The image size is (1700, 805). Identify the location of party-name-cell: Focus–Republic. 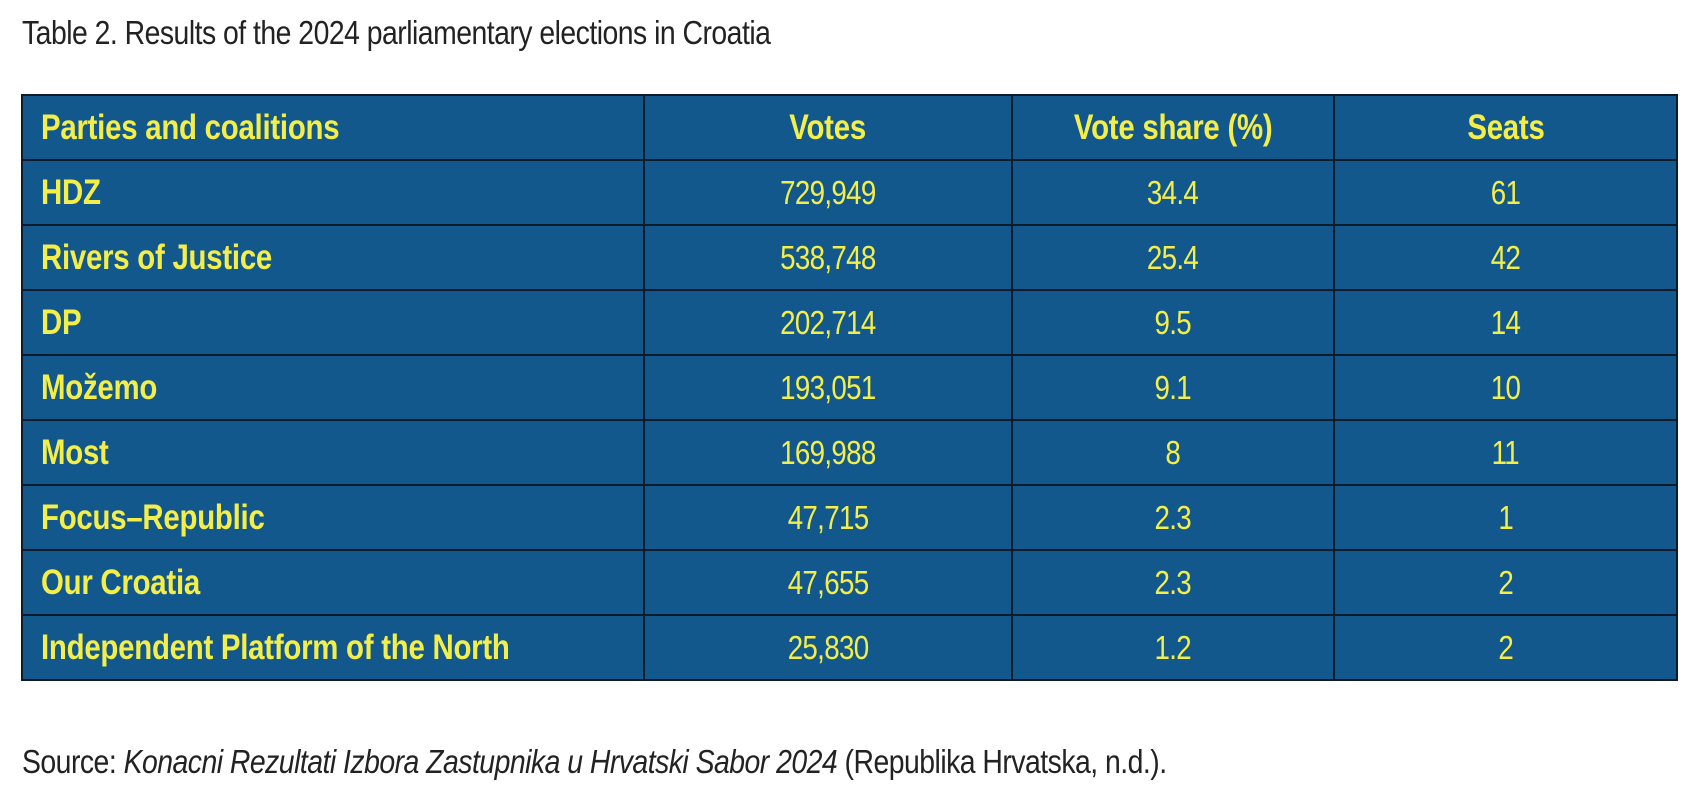
(333, 517).